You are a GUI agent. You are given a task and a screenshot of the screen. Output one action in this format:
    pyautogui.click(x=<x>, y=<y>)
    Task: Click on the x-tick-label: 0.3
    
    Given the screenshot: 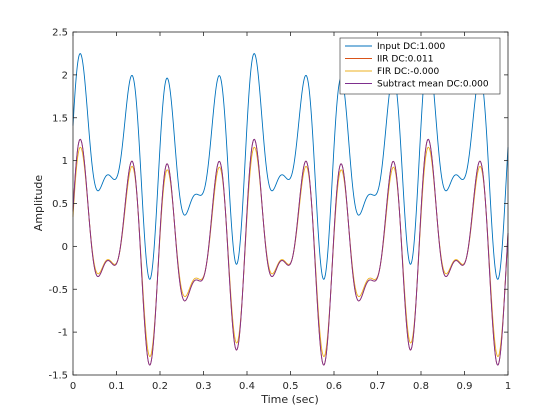 What is the action you would take?
    pyautogui.click(x=204, y=386)
    